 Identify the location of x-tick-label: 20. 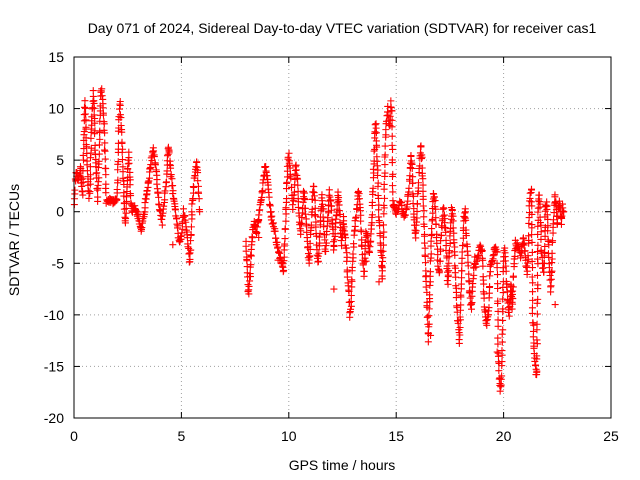
(504, 436).